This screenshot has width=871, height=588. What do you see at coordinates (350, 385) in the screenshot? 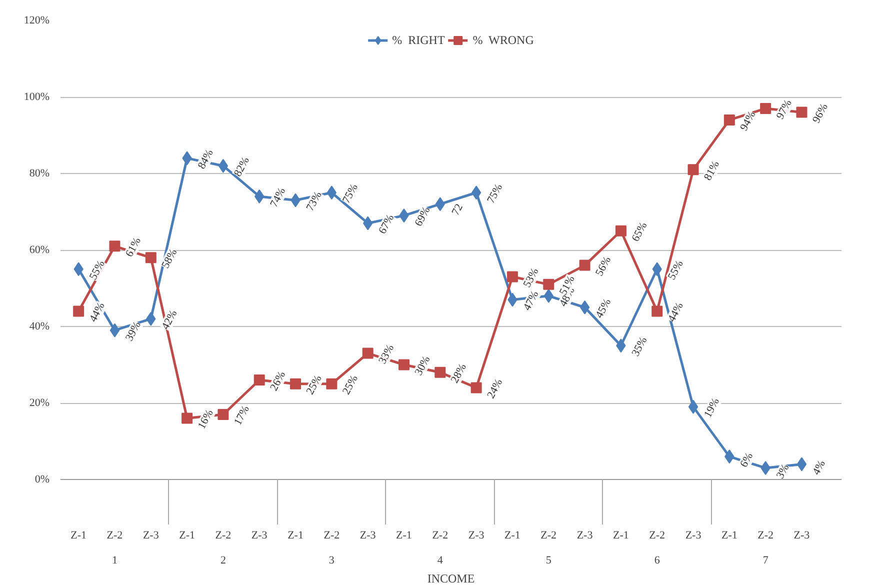
I see `data-label: 25%` at bounding box center [350, 385].